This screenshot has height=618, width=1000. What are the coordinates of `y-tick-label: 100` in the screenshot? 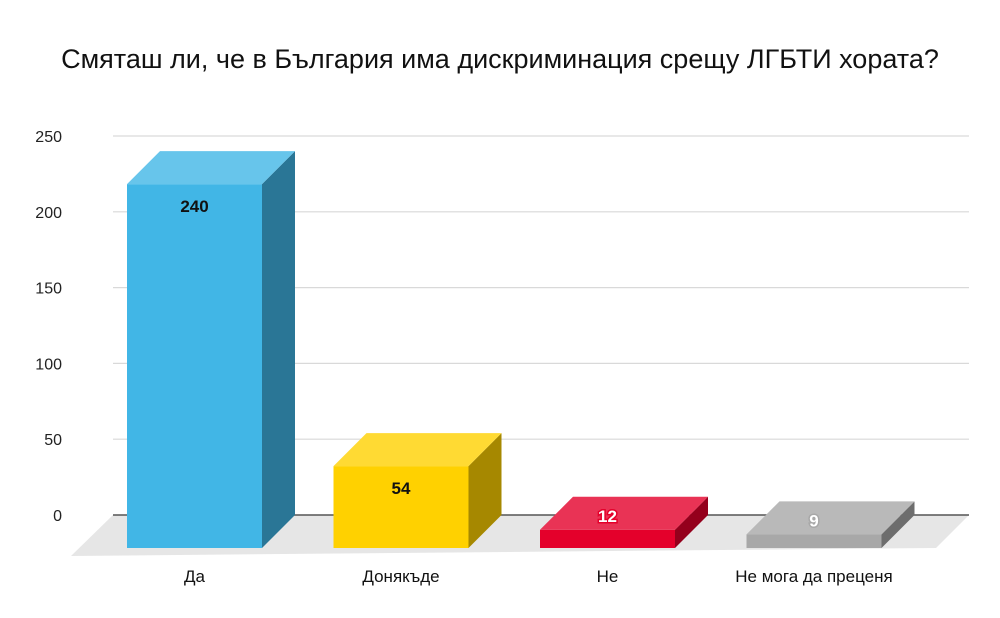 It's located at (48, 364).